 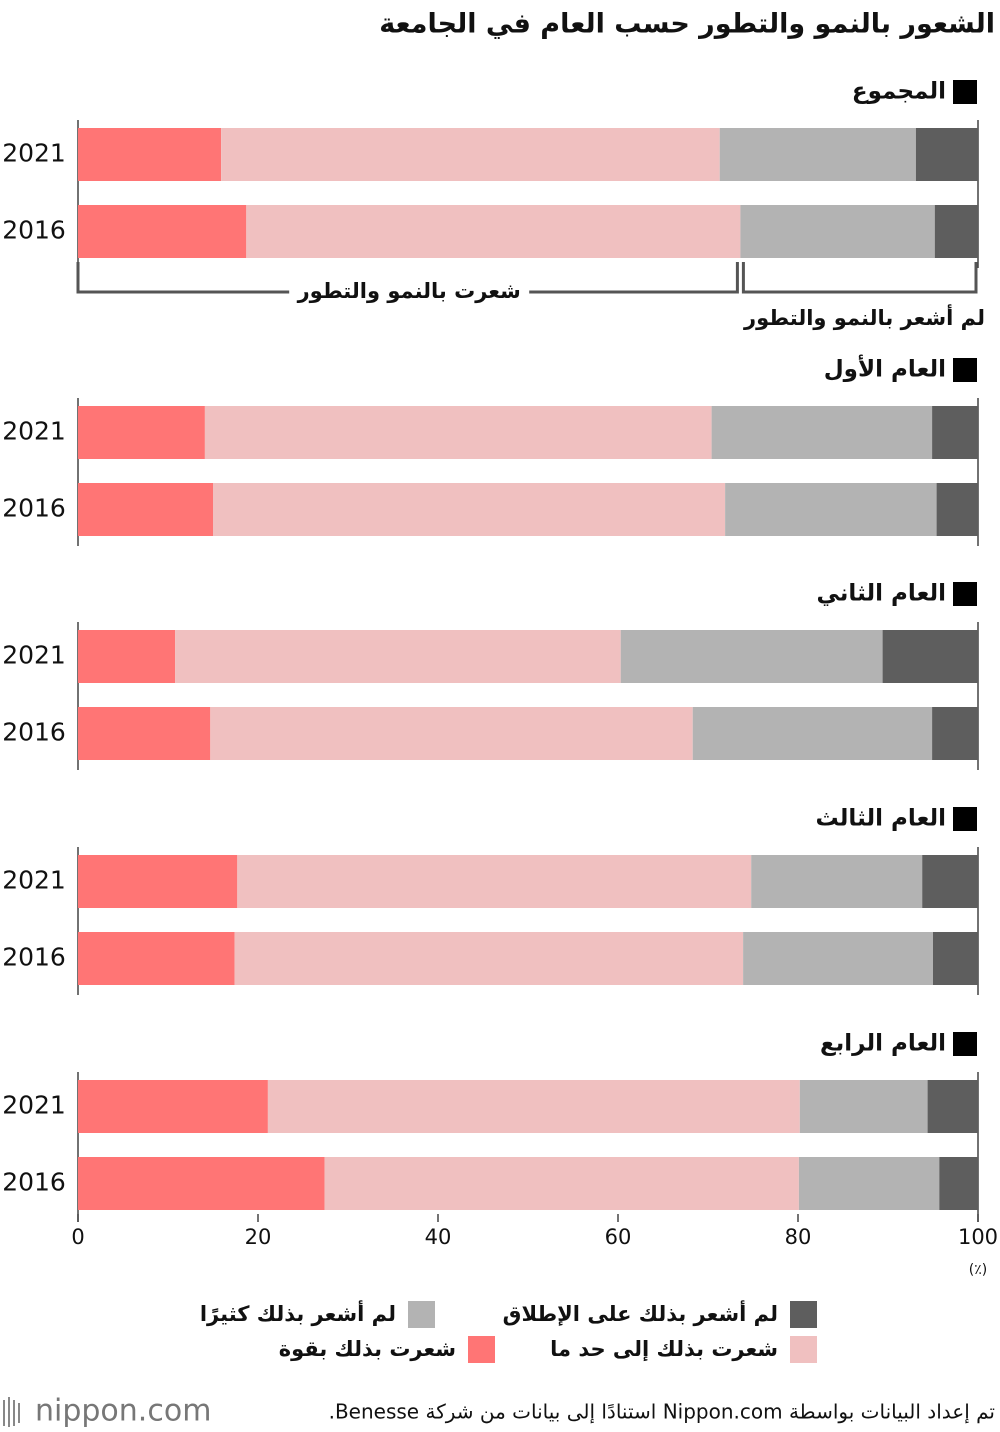 What do you see at coordinates (438, 1237) in the screenshot?
I see `x-tick-label: 40` at bounding box center [438, 1237].